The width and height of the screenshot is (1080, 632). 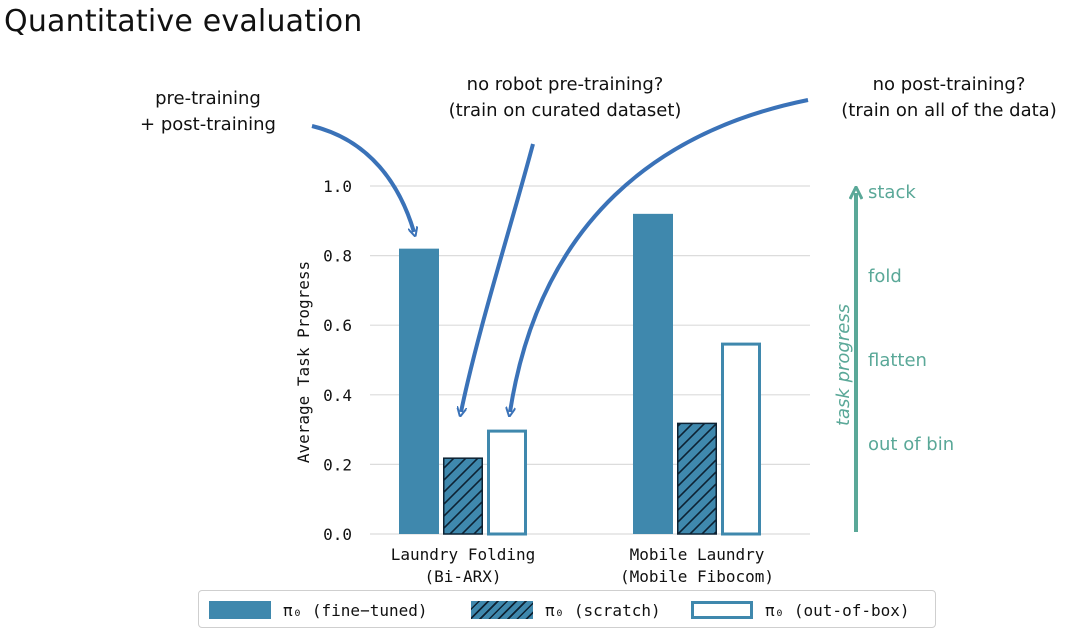 What do you see at coordinates (507, 482) in the screenshot?
I see `bar-outline-laundry-folding` at bounding box center [507, 482].